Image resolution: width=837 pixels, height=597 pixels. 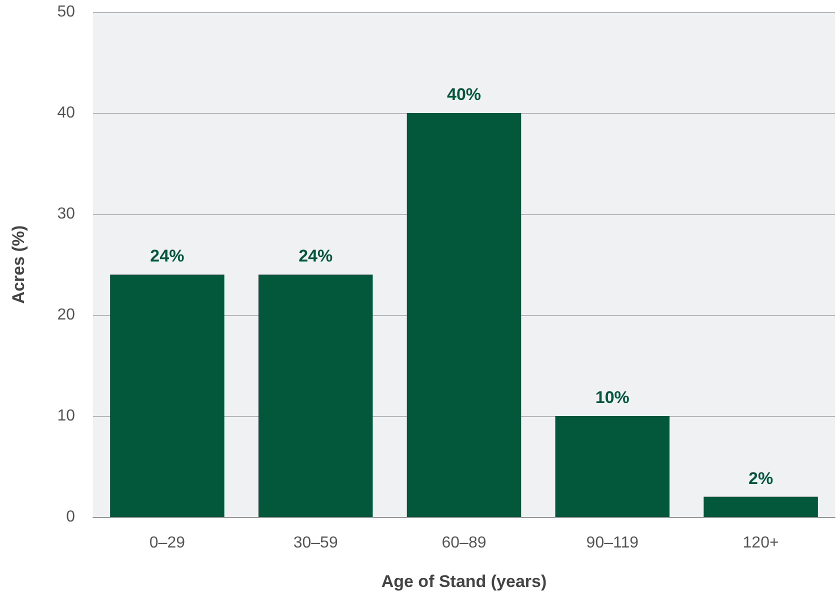 I want to click on x-tick-label: 0–29, so click(x=167, y=543).